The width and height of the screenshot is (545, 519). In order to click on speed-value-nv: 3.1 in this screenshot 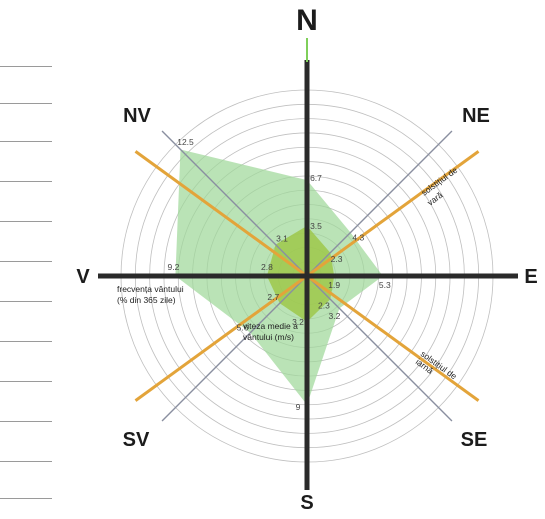, I will do `click(282, 238)`.